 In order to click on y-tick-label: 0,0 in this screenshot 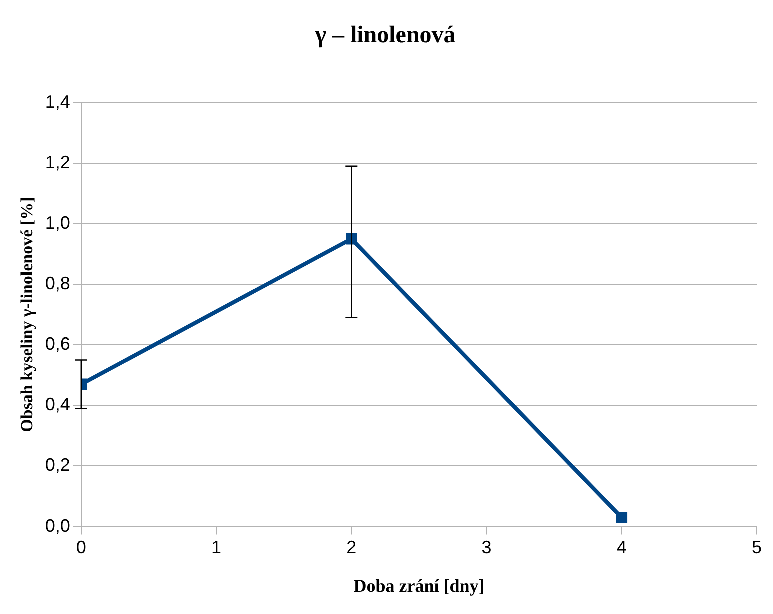, I will do `click(57, 526)`.